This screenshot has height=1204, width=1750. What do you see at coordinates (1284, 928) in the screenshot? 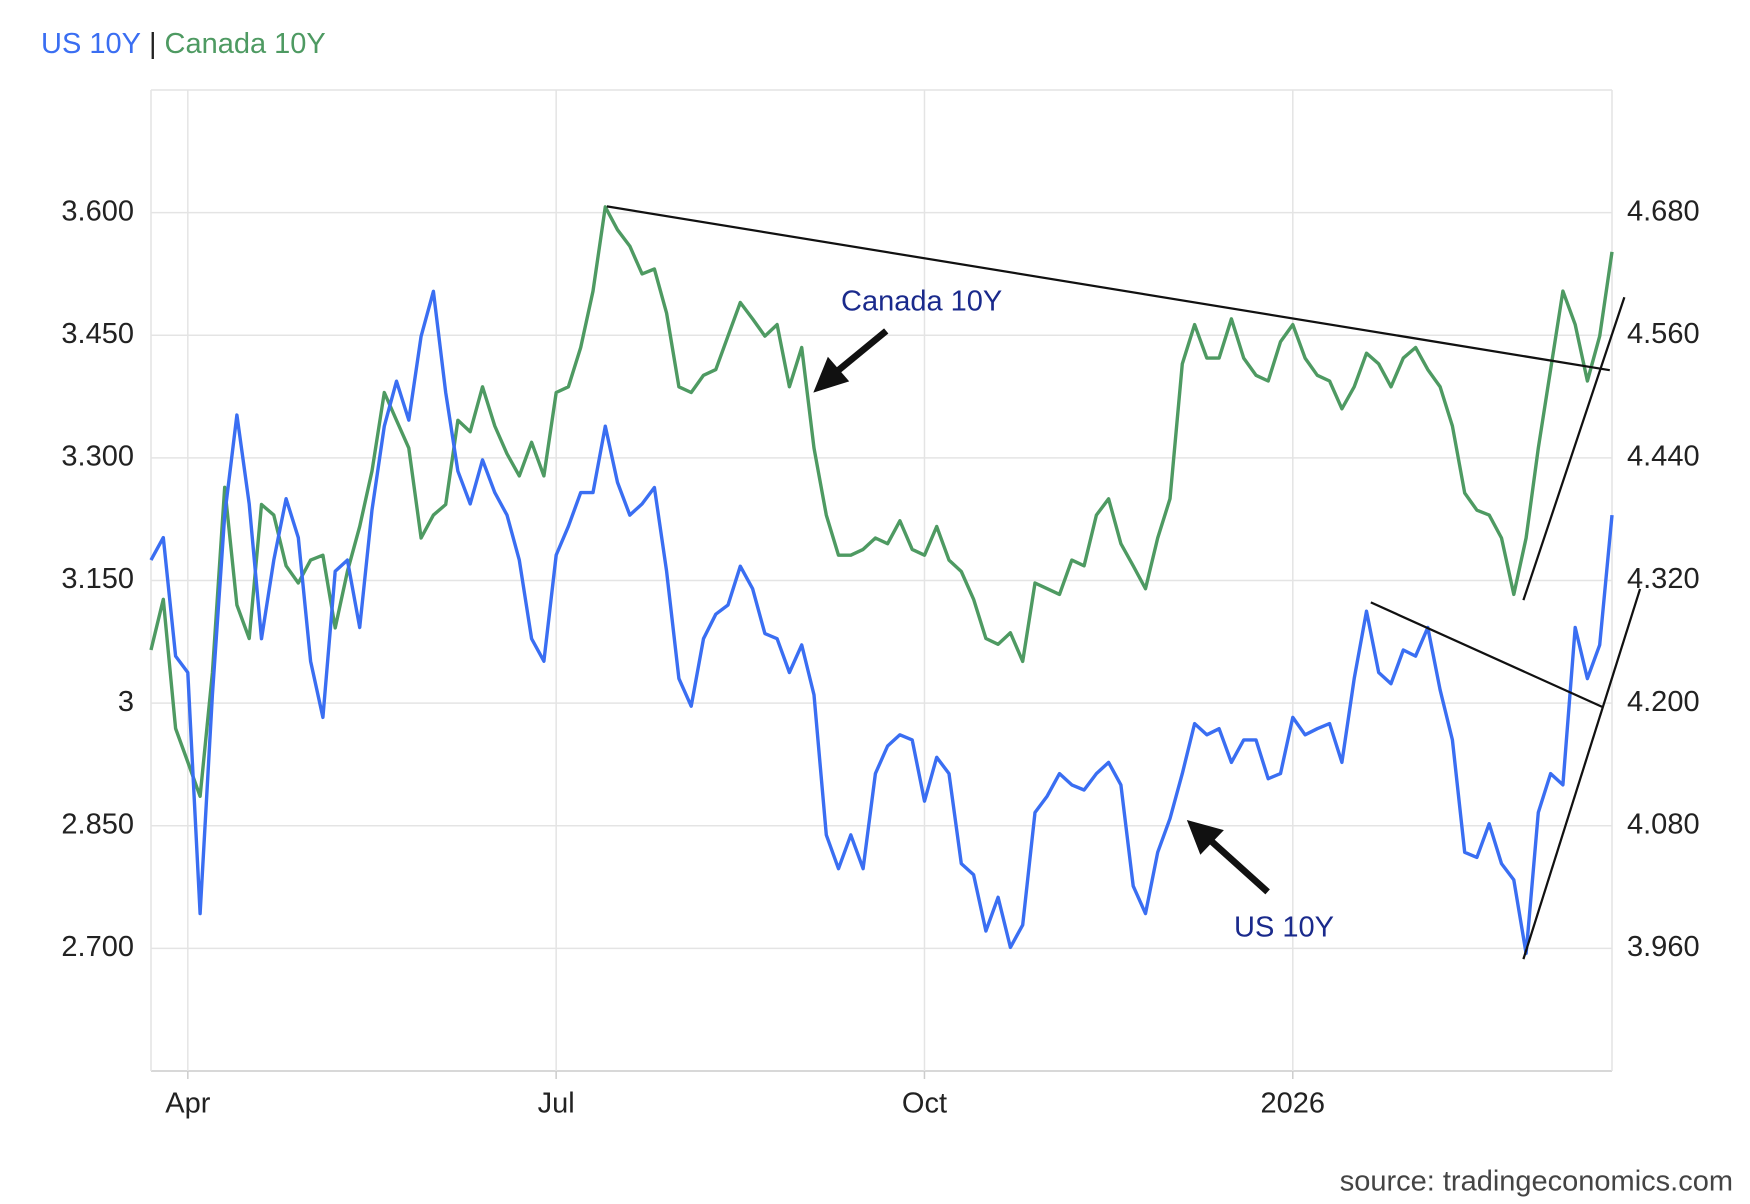
I see `annotation: US 10Y` at bounding box center [1284, 928].